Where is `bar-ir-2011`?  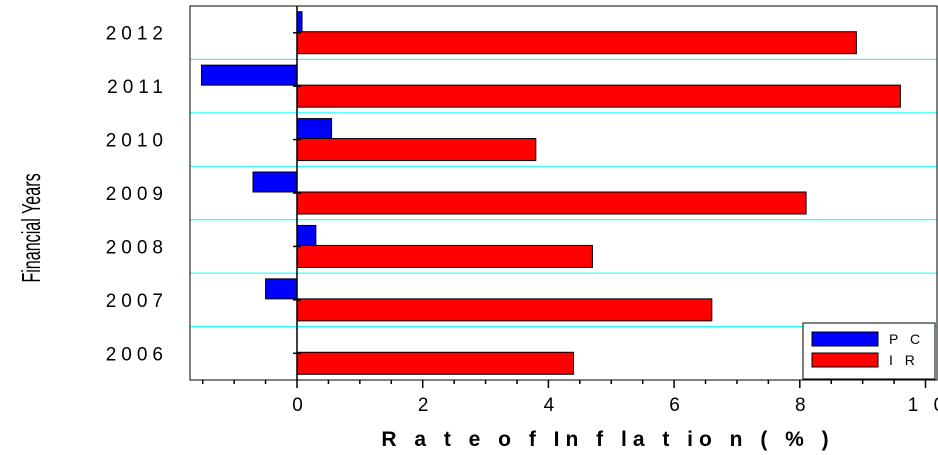
bar-ir-2011 is located at coordinates (598, 96).